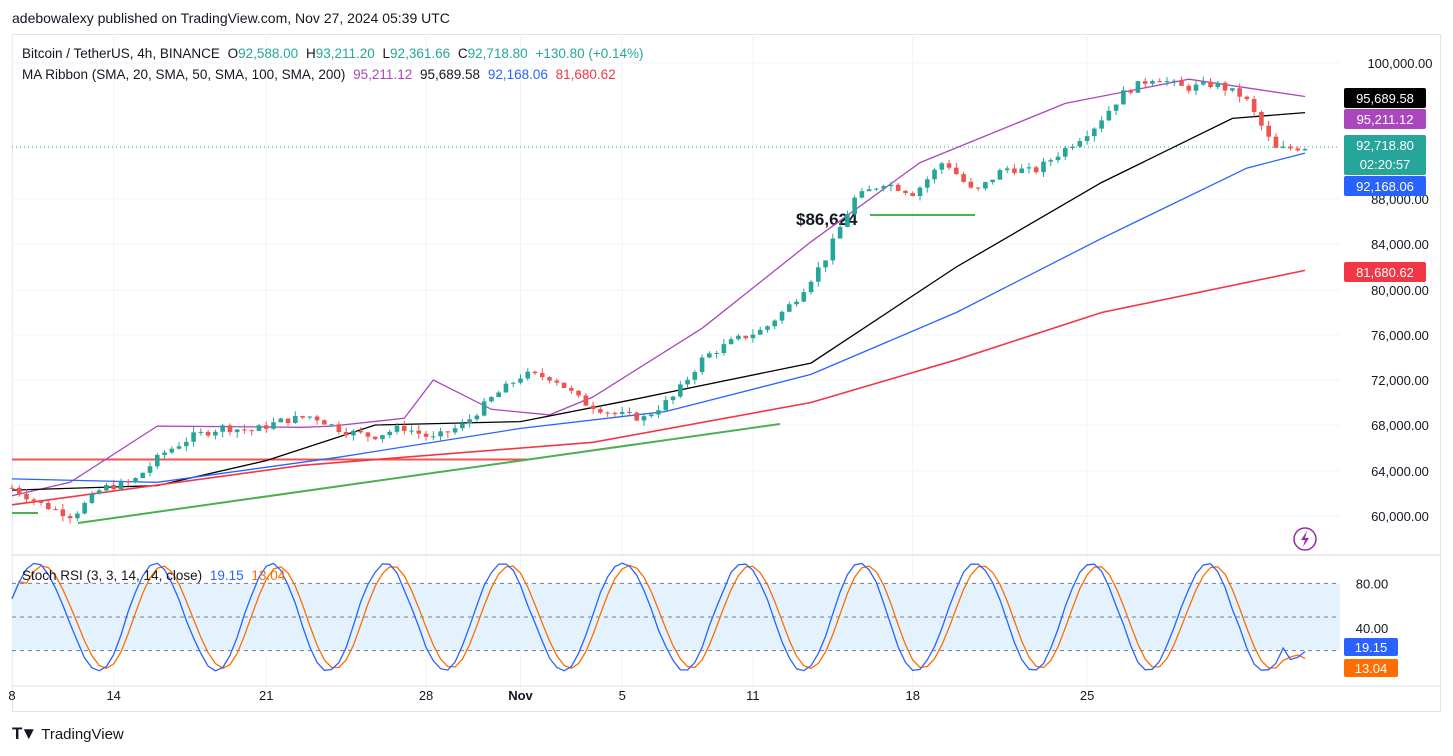  What do you see at coordinates (585, 74) in the screenshot?
I see `ma200-value: 81,680.62` at bounding box center [585, 74].